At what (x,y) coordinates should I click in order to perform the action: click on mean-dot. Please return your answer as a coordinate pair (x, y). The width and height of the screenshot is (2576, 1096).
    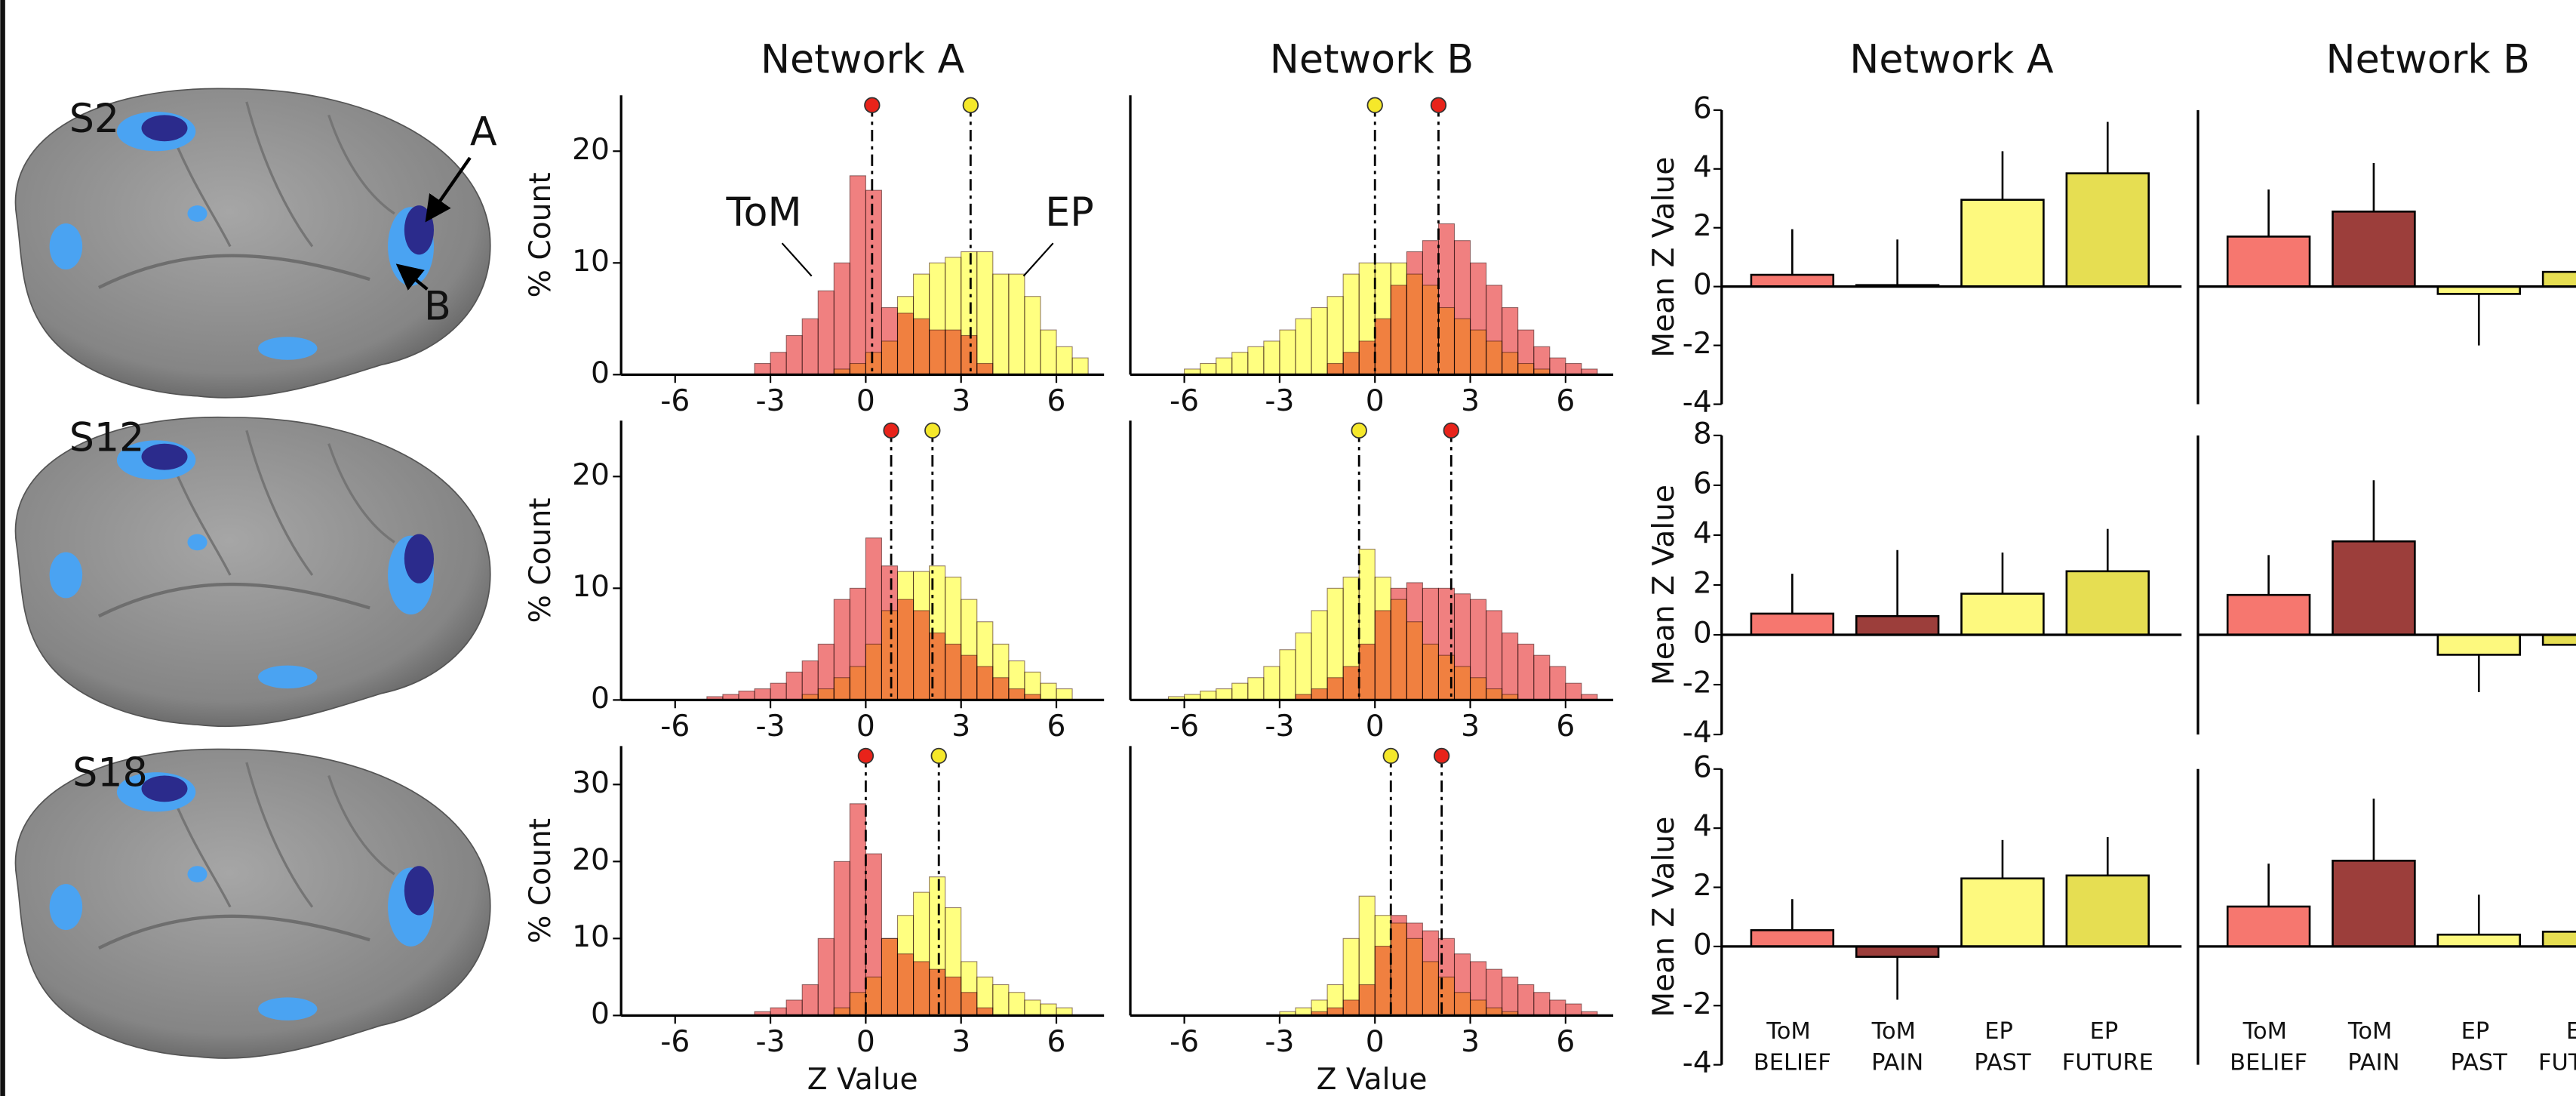
    Looking at the image, I should click on (1374, 105).